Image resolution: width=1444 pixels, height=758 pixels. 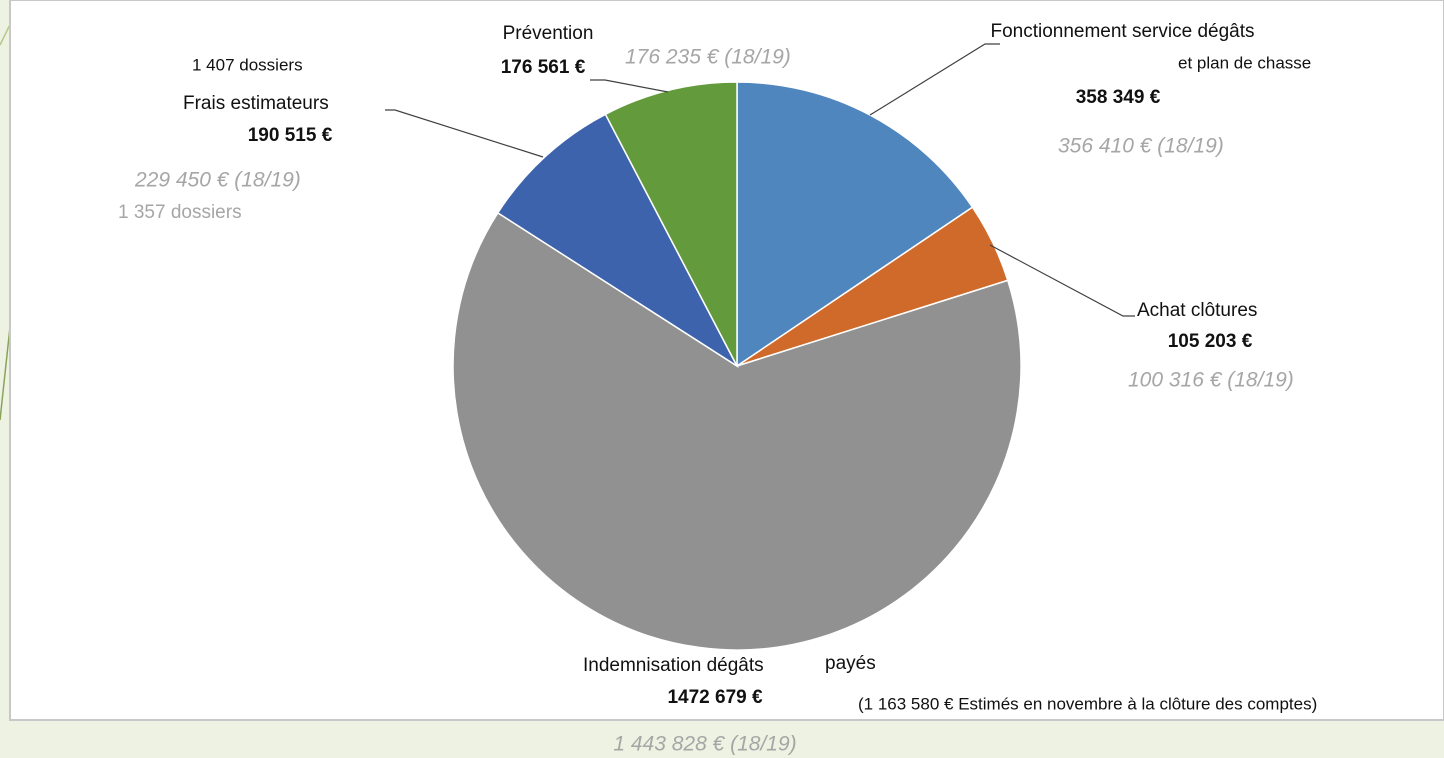 I want to click on value-label: 105 203 €, so click(x=1210, y=341).